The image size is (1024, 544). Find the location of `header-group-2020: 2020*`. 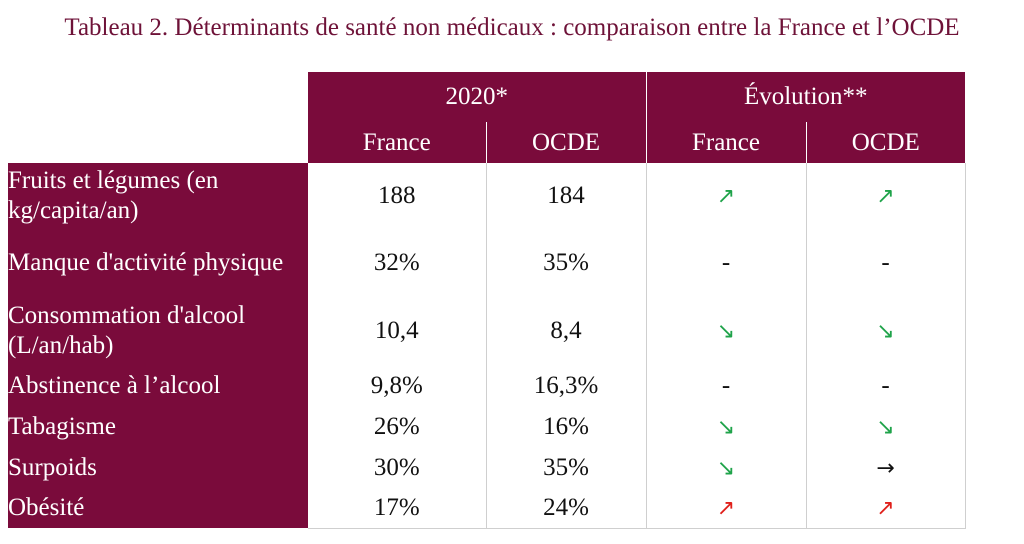

header-group-2020: 2020* is located at coordinates (477, 97).